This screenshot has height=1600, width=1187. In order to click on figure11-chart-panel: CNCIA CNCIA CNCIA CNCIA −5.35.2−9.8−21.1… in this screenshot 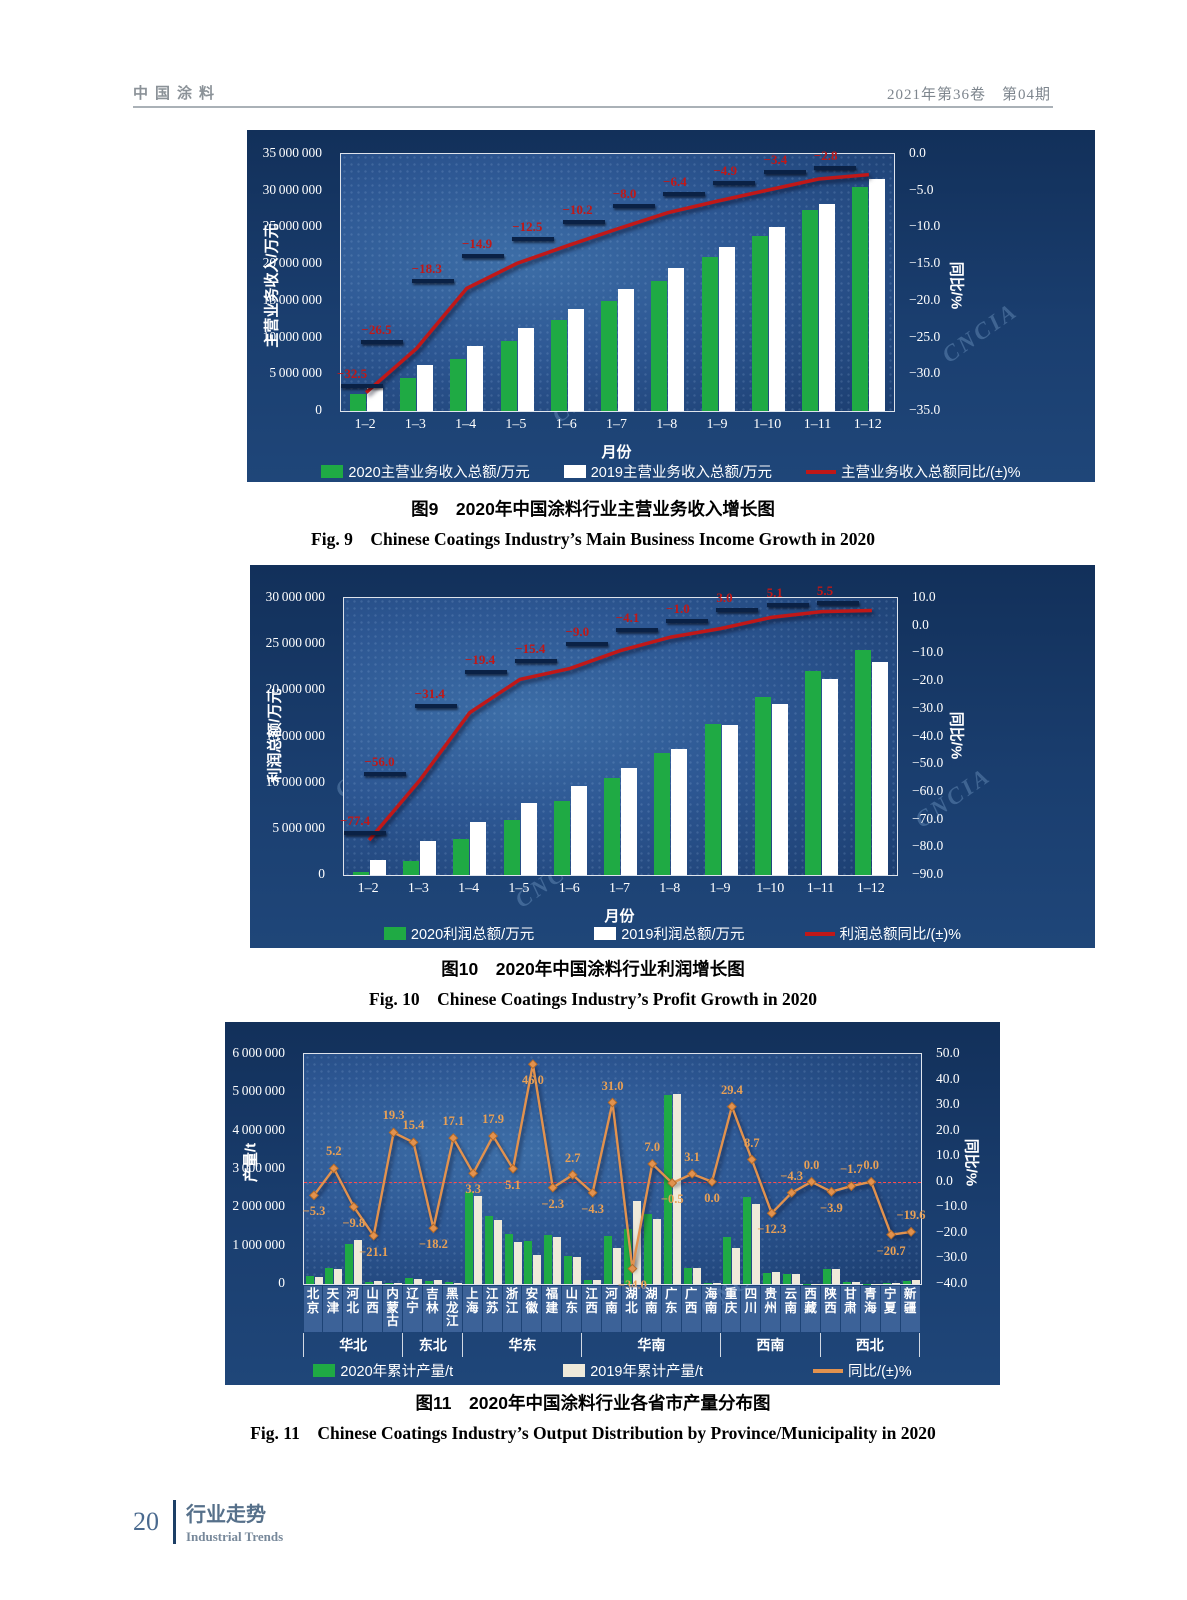, I will do `click(612, 1203)`.